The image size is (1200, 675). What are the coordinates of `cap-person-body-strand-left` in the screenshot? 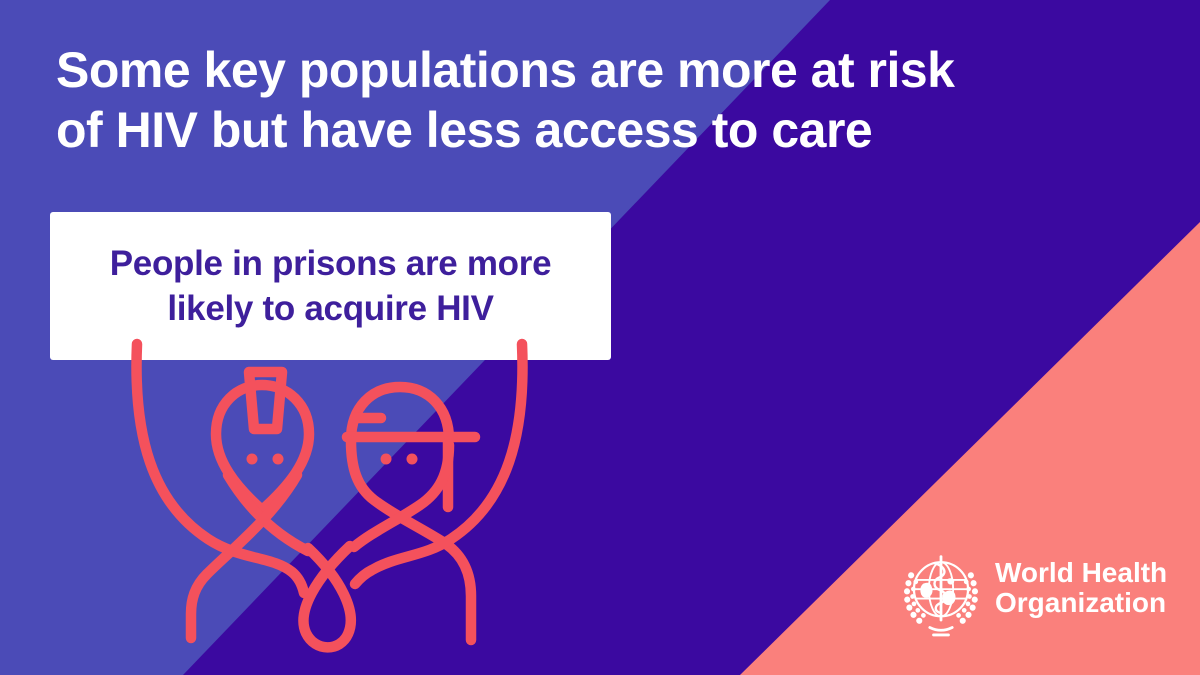 It's located at (401, 496).